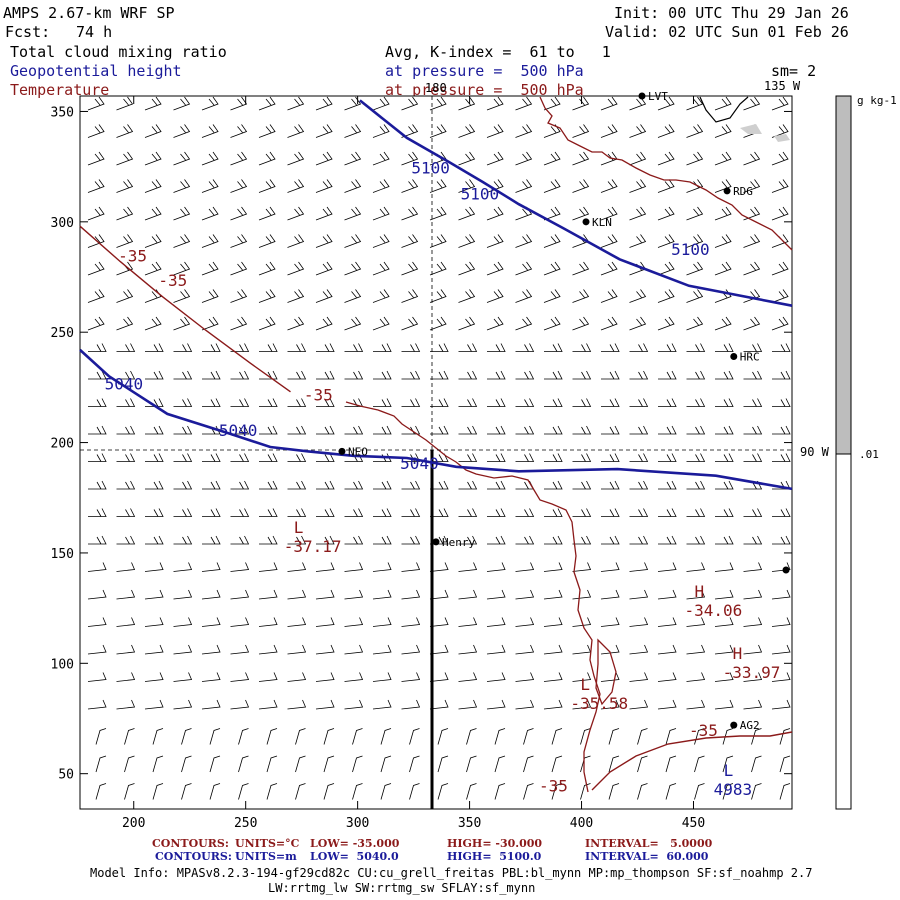 Image resolution: width=900 pixels, height=900 pixels. I want to click on footer-height-units: UNITS=m, so click(266, 856).